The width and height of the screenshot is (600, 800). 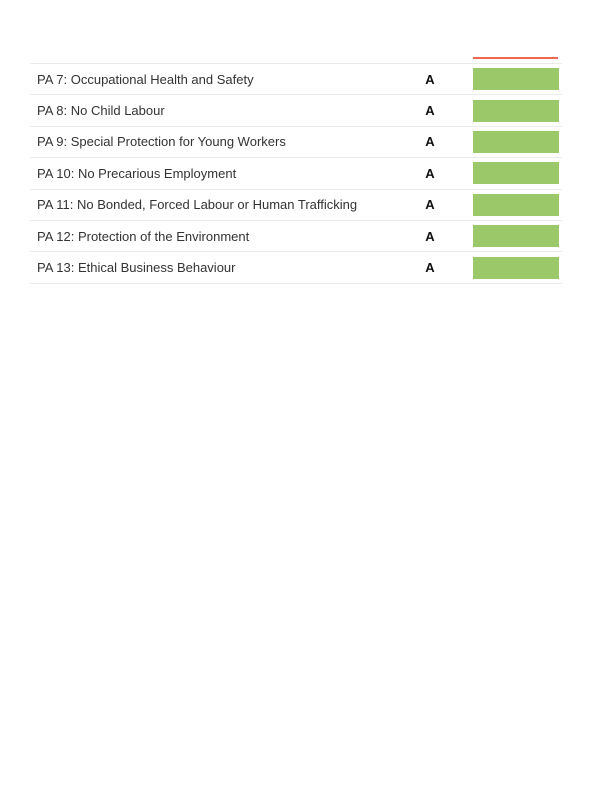 I want to click on pa-label: PA 7: Occupational Health and Safety, so click(x=145, y=79).